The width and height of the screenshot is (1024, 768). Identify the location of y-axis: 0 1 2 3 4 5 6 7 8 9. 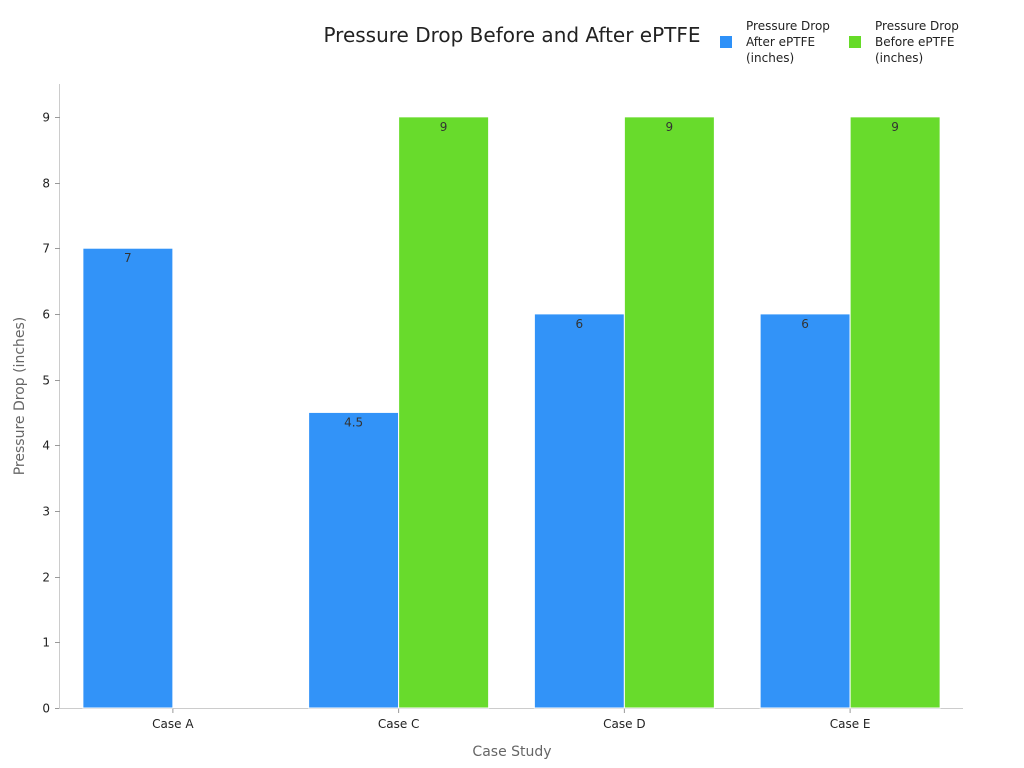
(51, 400).